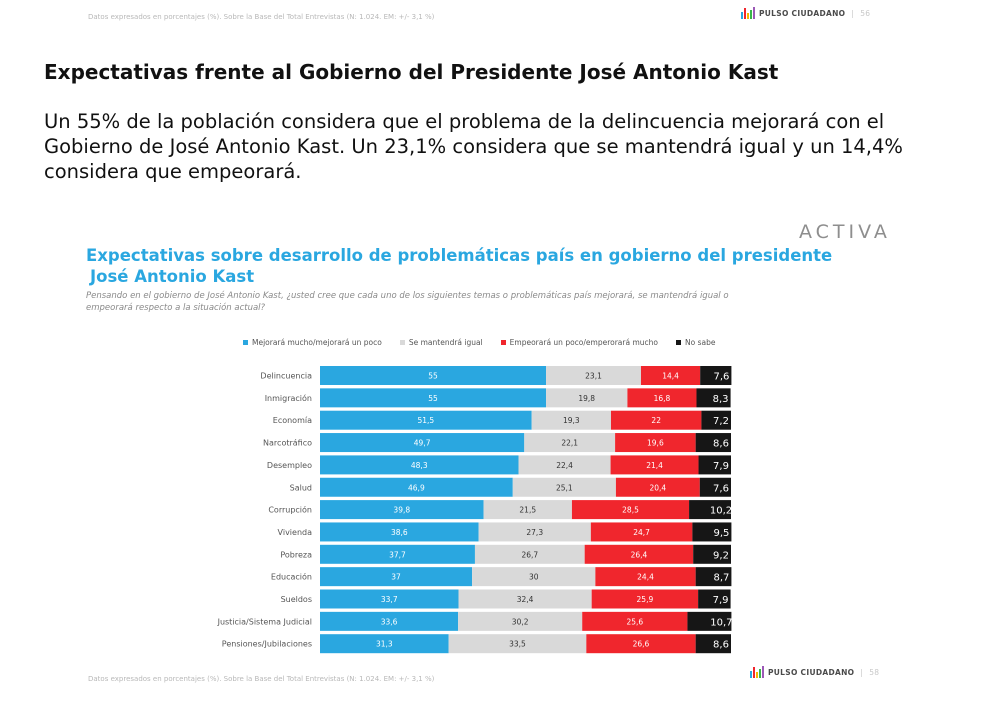 The width and height of the screenshot is (1000, 724). I want to click on data-label-igual: 22,1, so click(569, 443).